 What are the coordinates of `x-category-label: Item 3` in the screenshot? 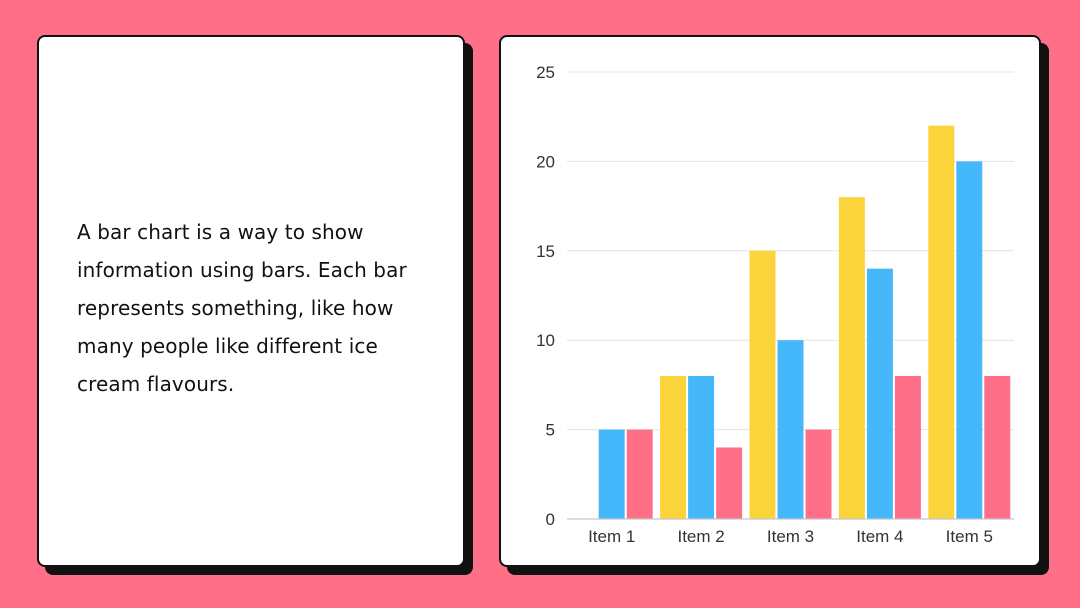 It's located at (790, 536).